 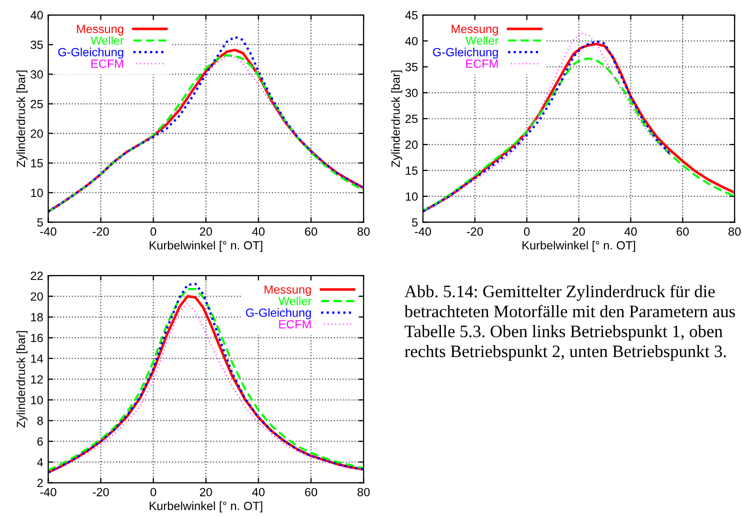 What do you see at coordinates (40, 421) in the screenshot?
I see `y-tick-label: 8` at bounding box center [40, 421].